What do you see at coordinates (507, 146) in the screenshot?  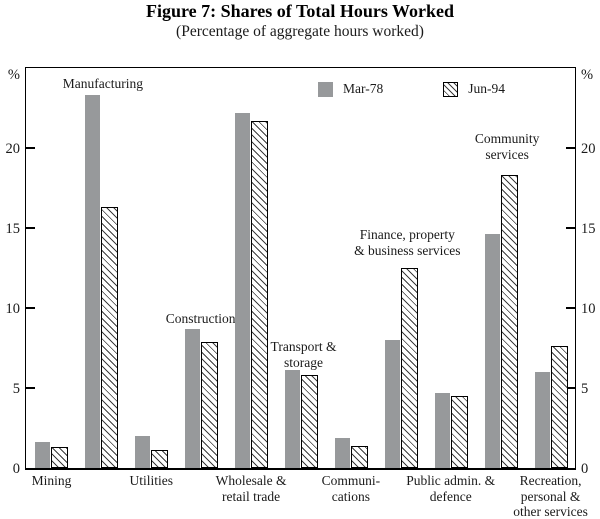 I see `category-label-9: Community services` at bounding box center [507, 146].